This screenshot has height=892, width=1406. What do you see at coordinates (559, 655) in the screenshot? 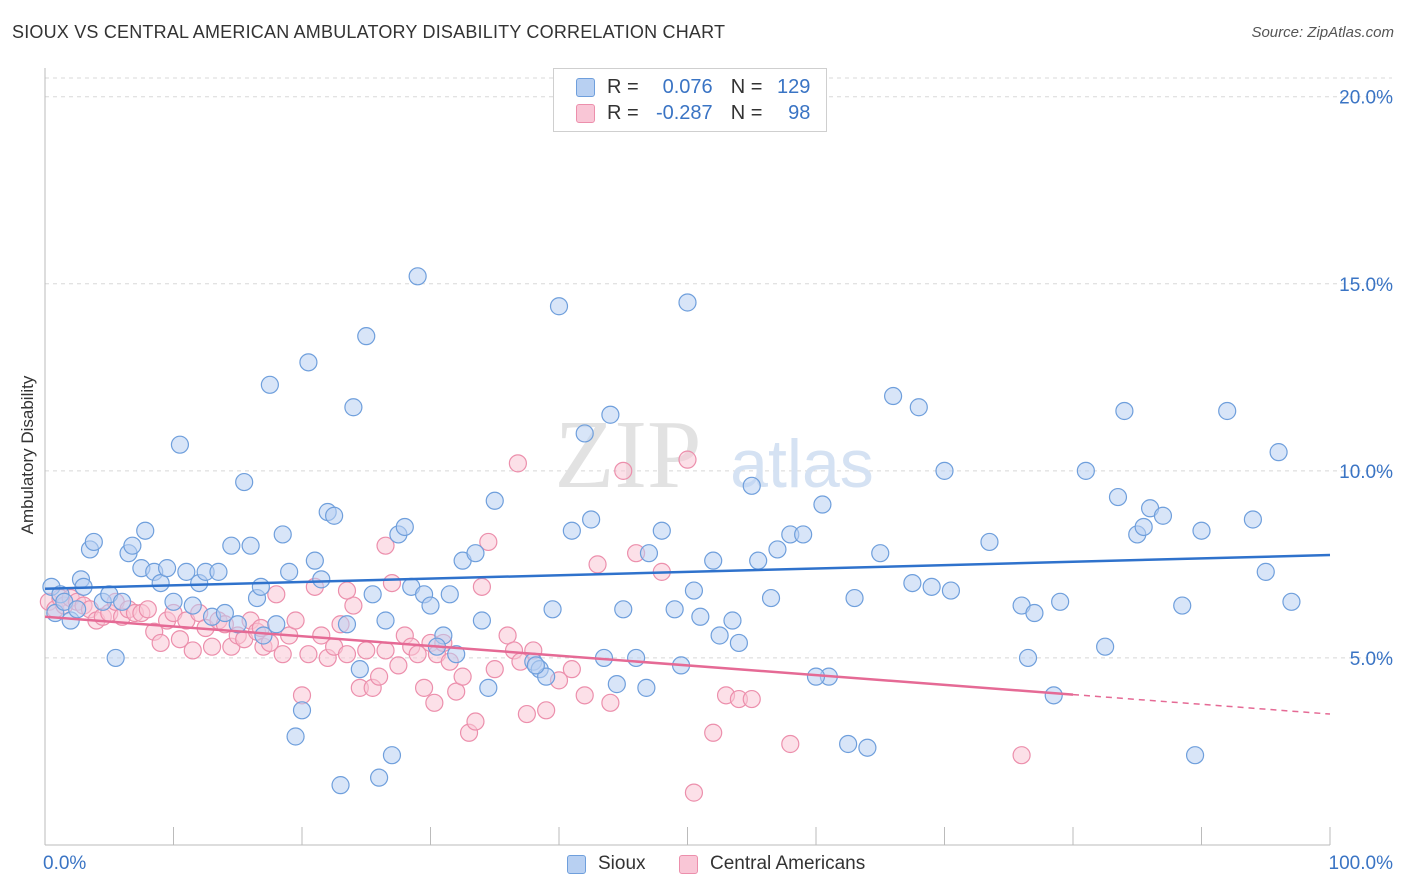
I see `central-americans-trend-line` at bounding box center [559, 655].